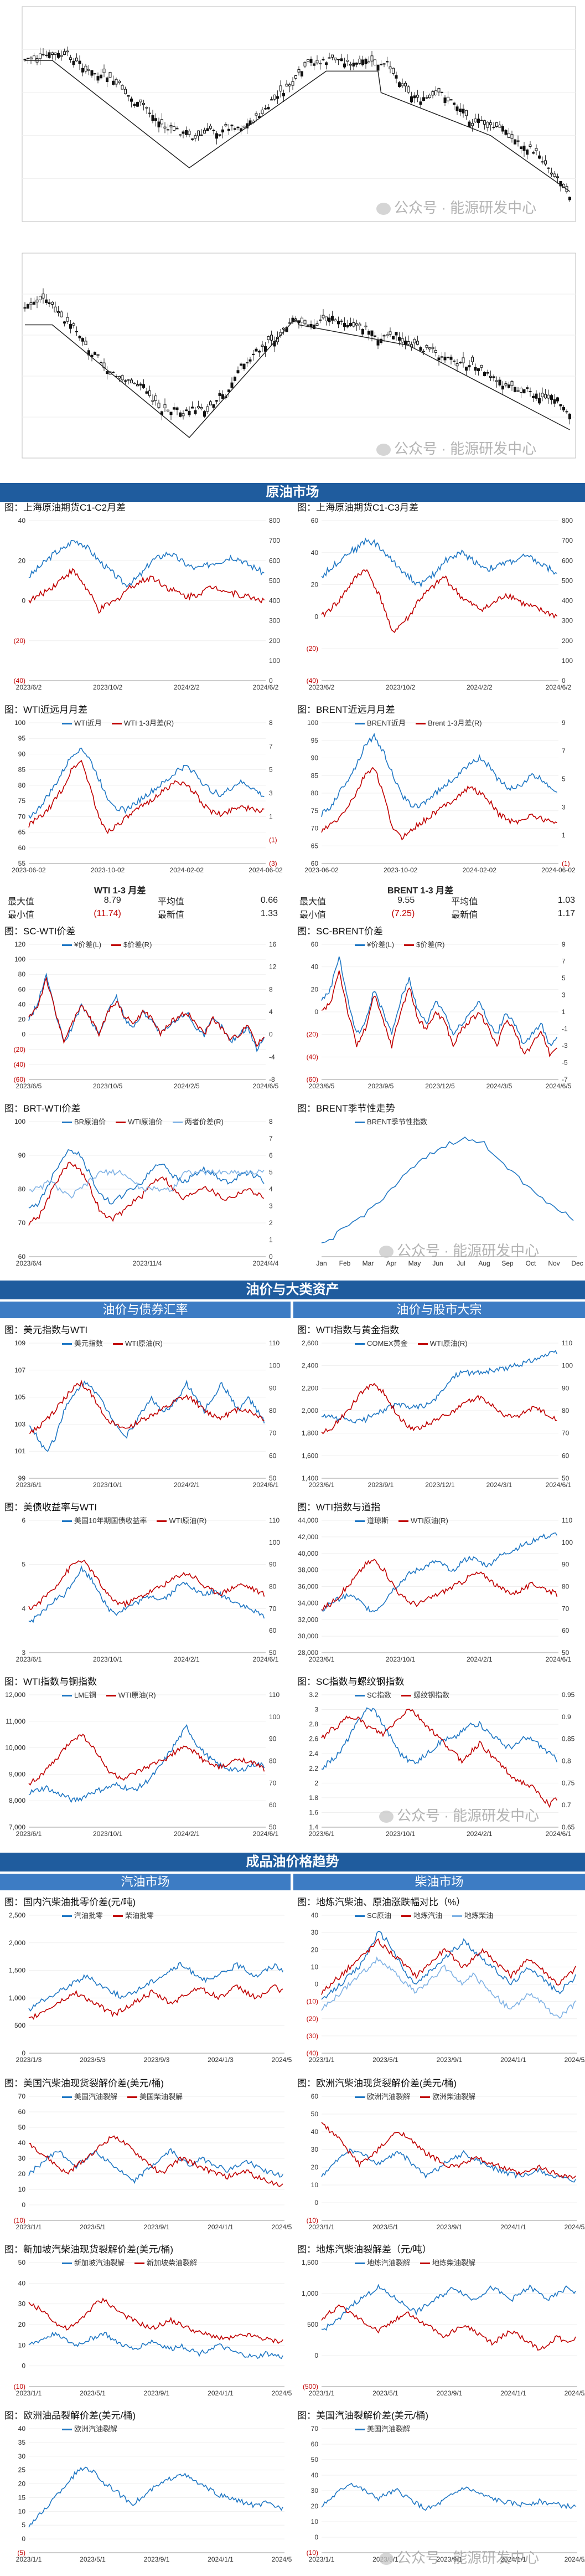 The height and width of the screenshot is (2576, 585). I want to click on chart-legend: BRENT季节性指数, so click(396, 1121).